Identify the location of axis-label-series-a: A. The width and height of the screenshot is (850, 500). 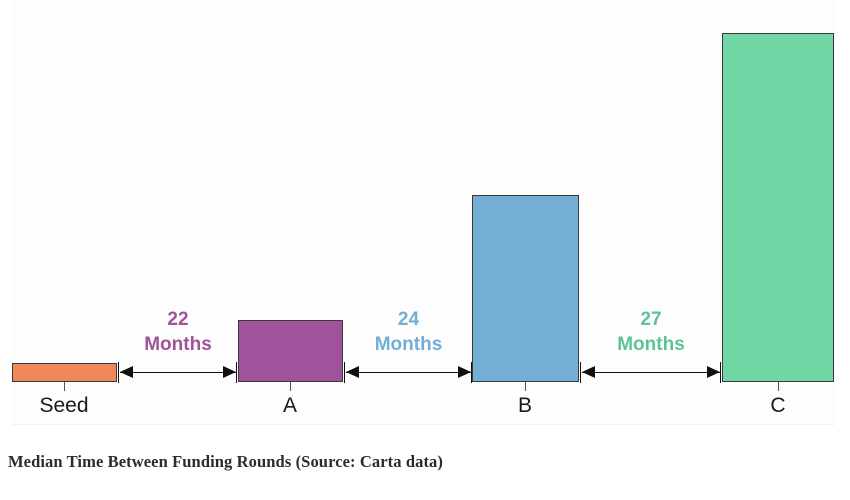
(289, 405).